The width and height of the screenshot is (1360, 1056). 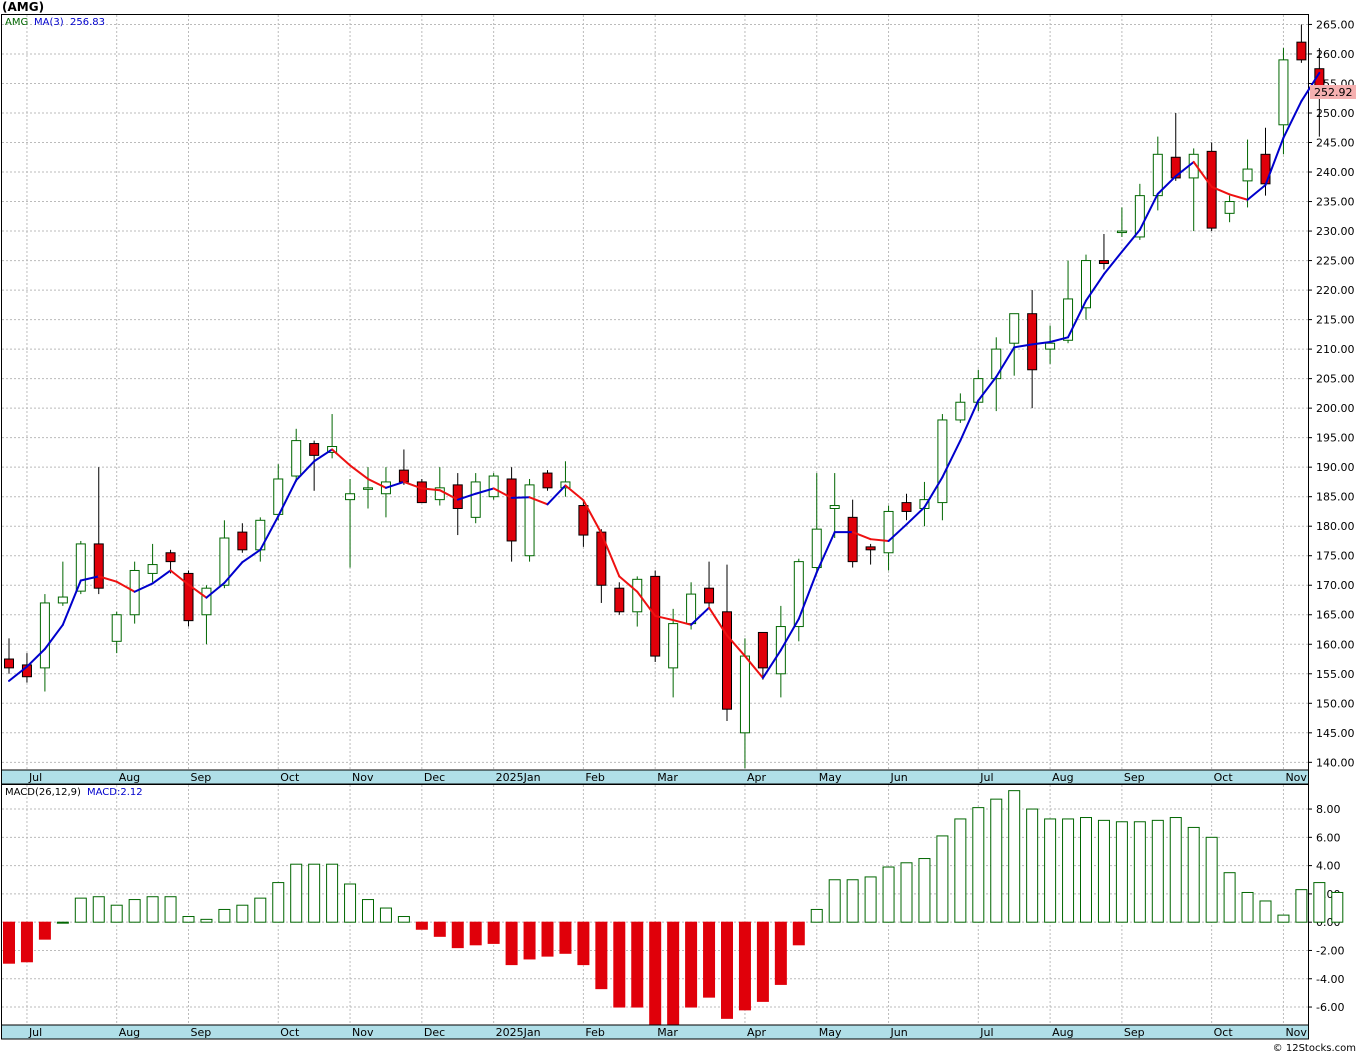 What do you see at coordinates (434, 1032) in the screenshot?
I see `month-label-bottom: Dec` at bounding box center [434, 1032].